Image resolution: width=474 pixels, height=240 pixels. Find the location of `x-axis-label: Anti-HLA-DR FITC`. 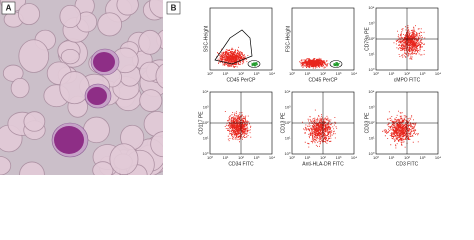

x-axis-label: Anti-HLA-DR FITC is located at coordinates (323, 164).